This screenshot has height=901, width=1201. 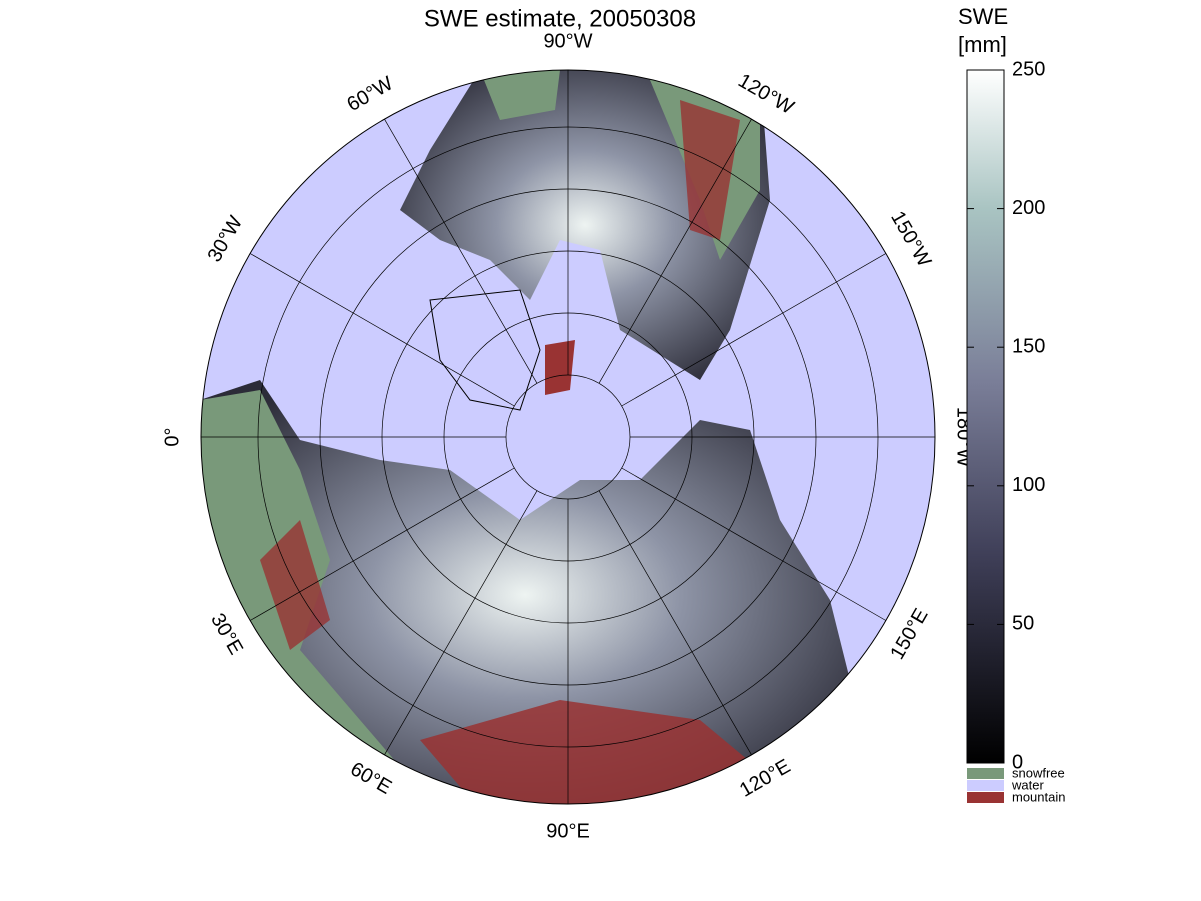 I want to click on meridian-label: 30°W, so click(x=225, y=239).